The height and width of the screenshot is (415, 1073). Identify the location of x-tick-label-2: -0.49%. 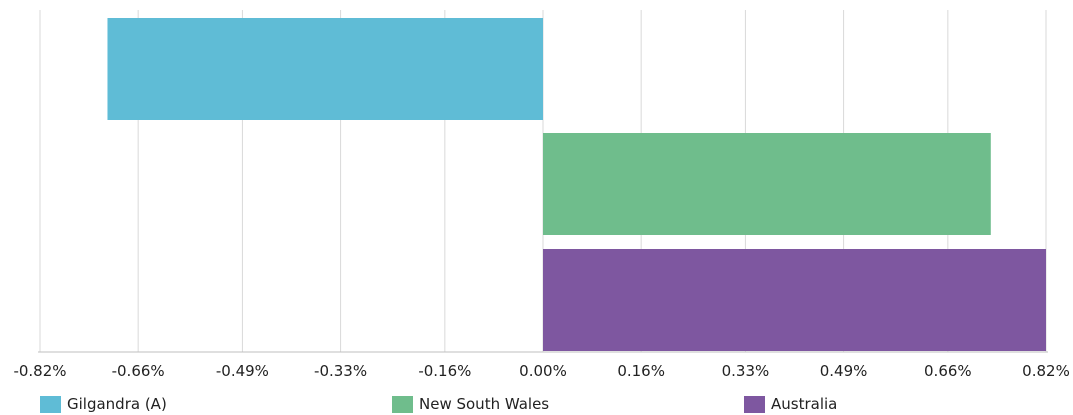
(242, 371).